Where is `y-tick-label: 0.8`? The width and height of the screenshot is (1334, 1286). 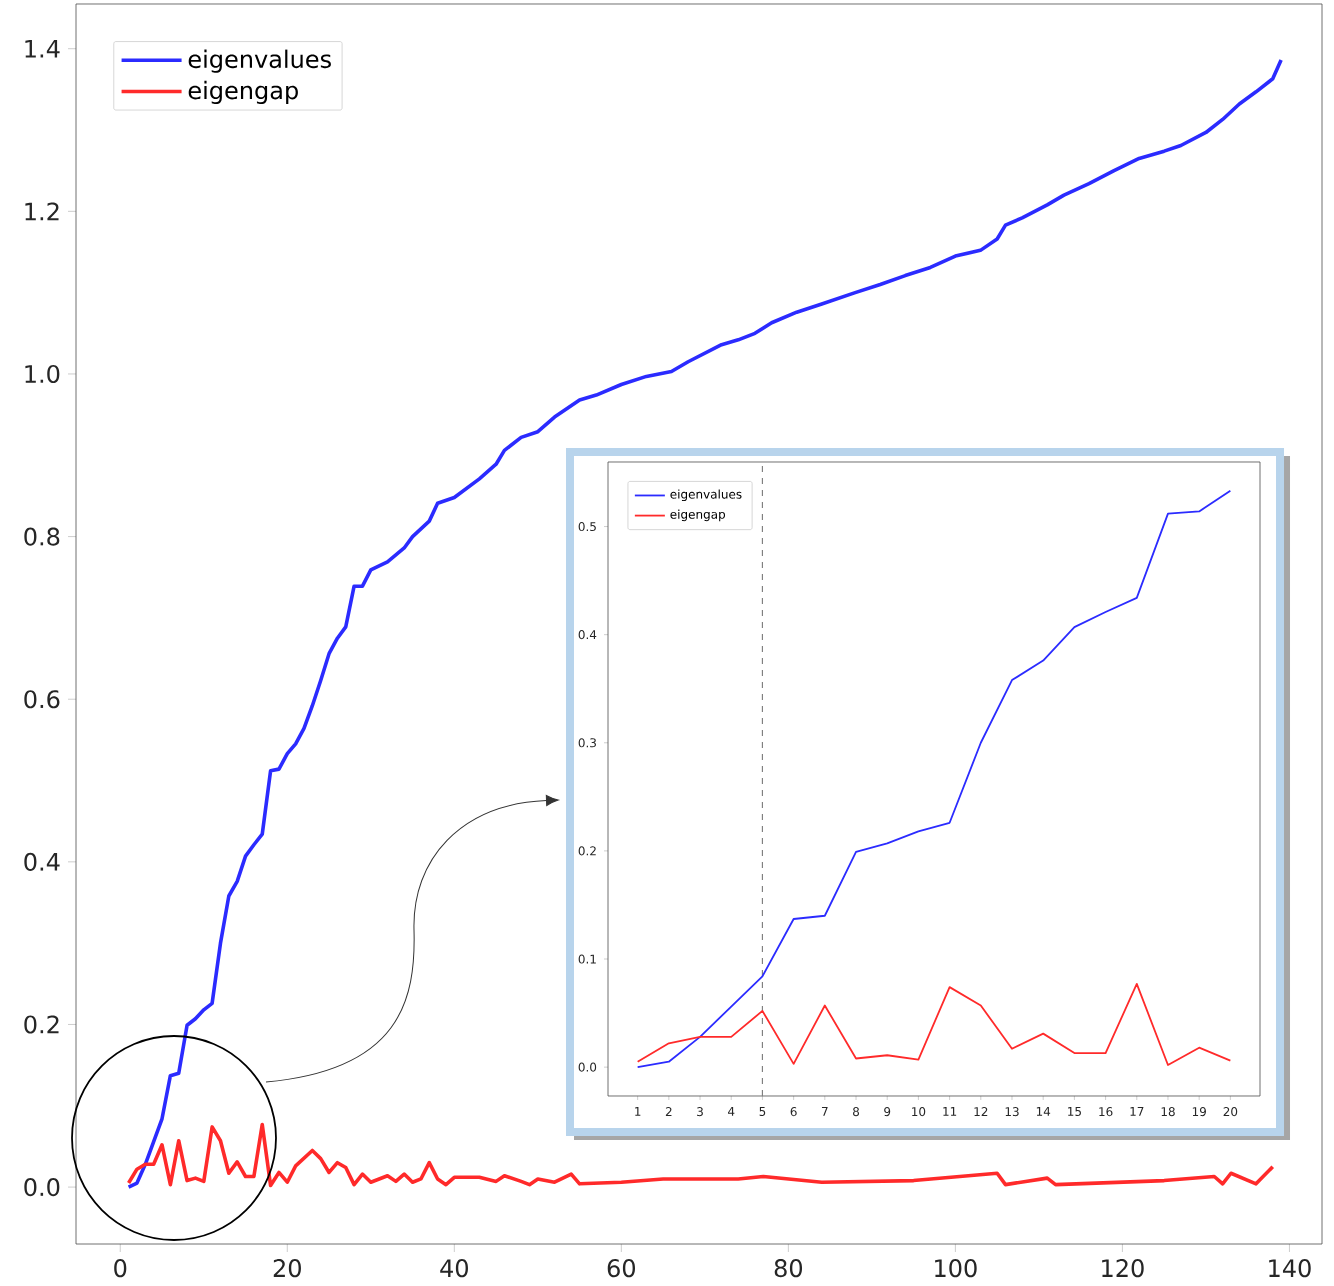
y-tick-label: 0.8 is located at coordinates (42, 536).